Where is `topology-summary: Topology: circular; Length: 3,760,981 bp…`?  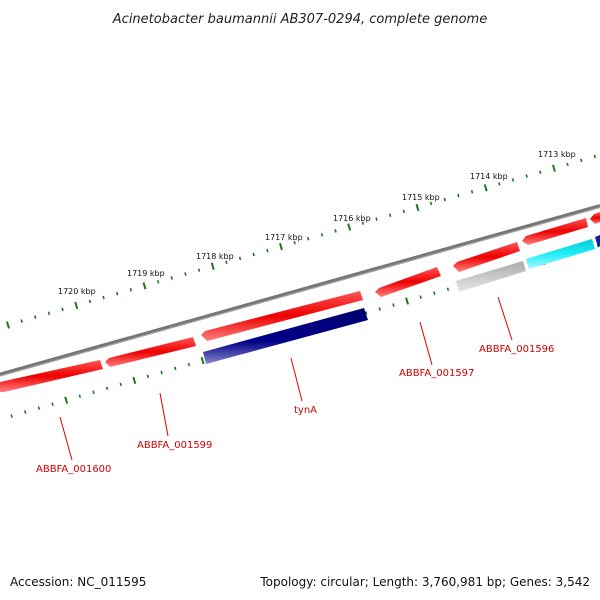
topology-summary: Topology: circular; Length: 3,760,981 bp… is located at coordinates (424, 582).